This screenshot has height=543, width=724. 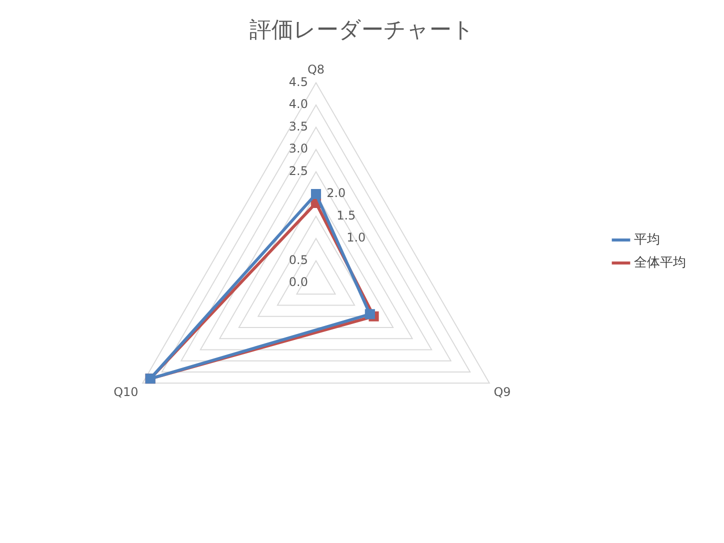 I want to click on y-tick-label: 4.0, so click(x=298, y=104).